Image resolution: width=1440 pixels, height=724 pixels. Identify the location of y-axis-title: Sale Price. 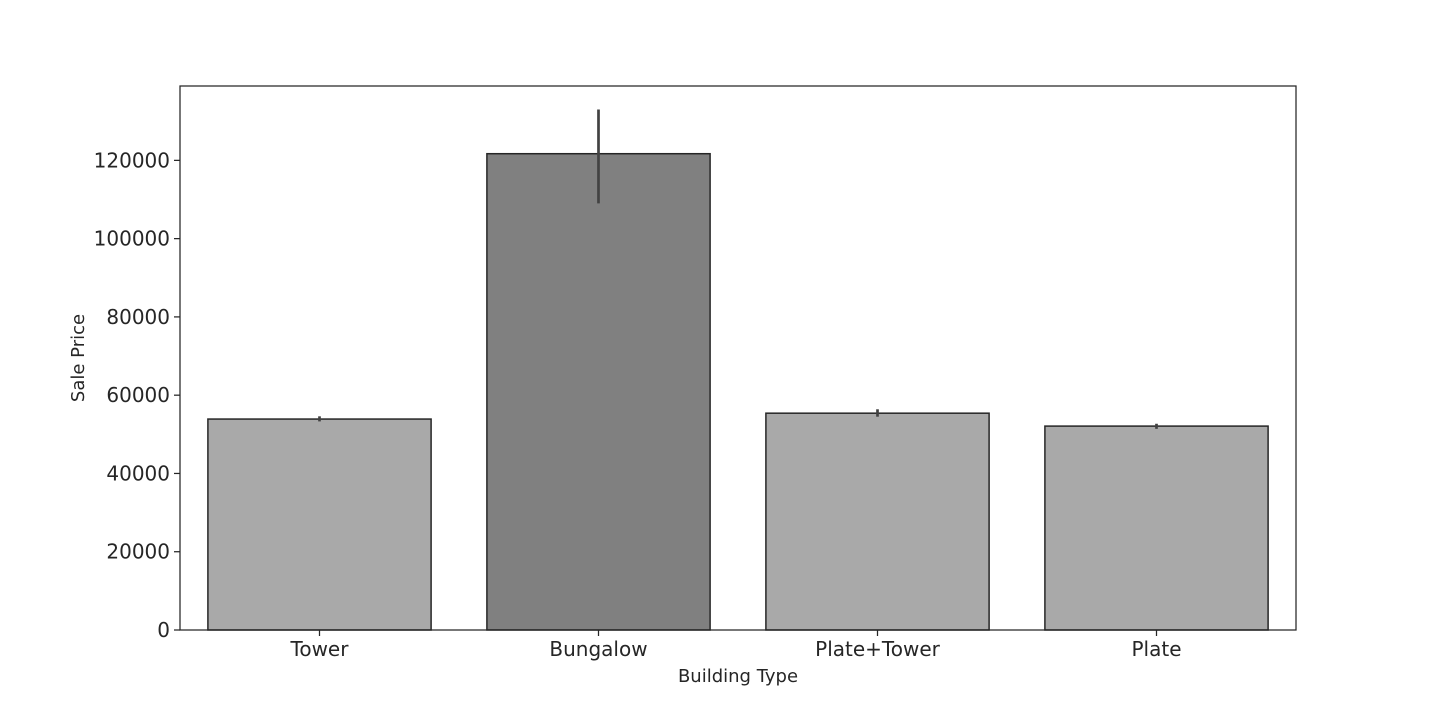
(78, 358).